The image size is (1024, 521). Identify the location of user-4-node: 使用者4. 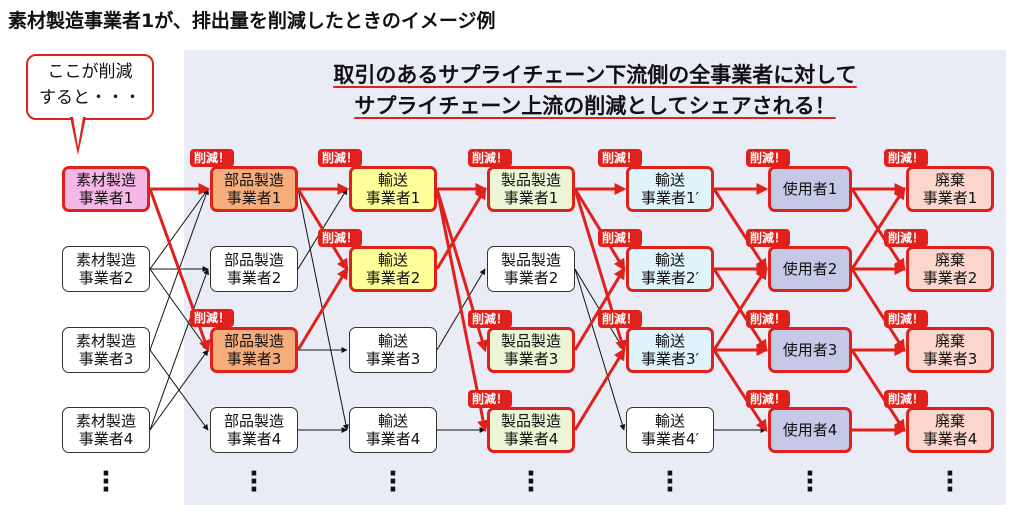
(810, 430).